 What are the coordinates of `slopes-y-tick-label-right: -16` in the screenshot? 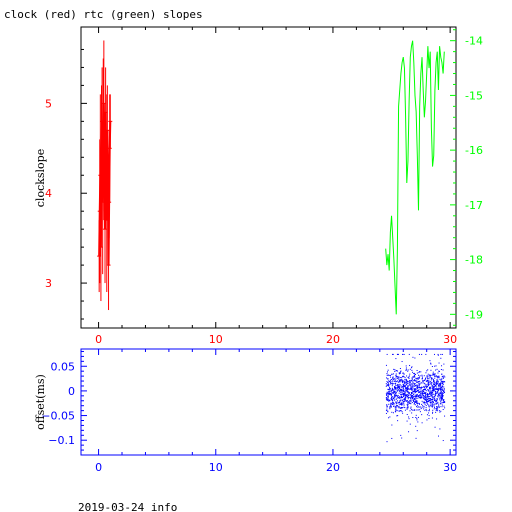 It's located at (474, 150).